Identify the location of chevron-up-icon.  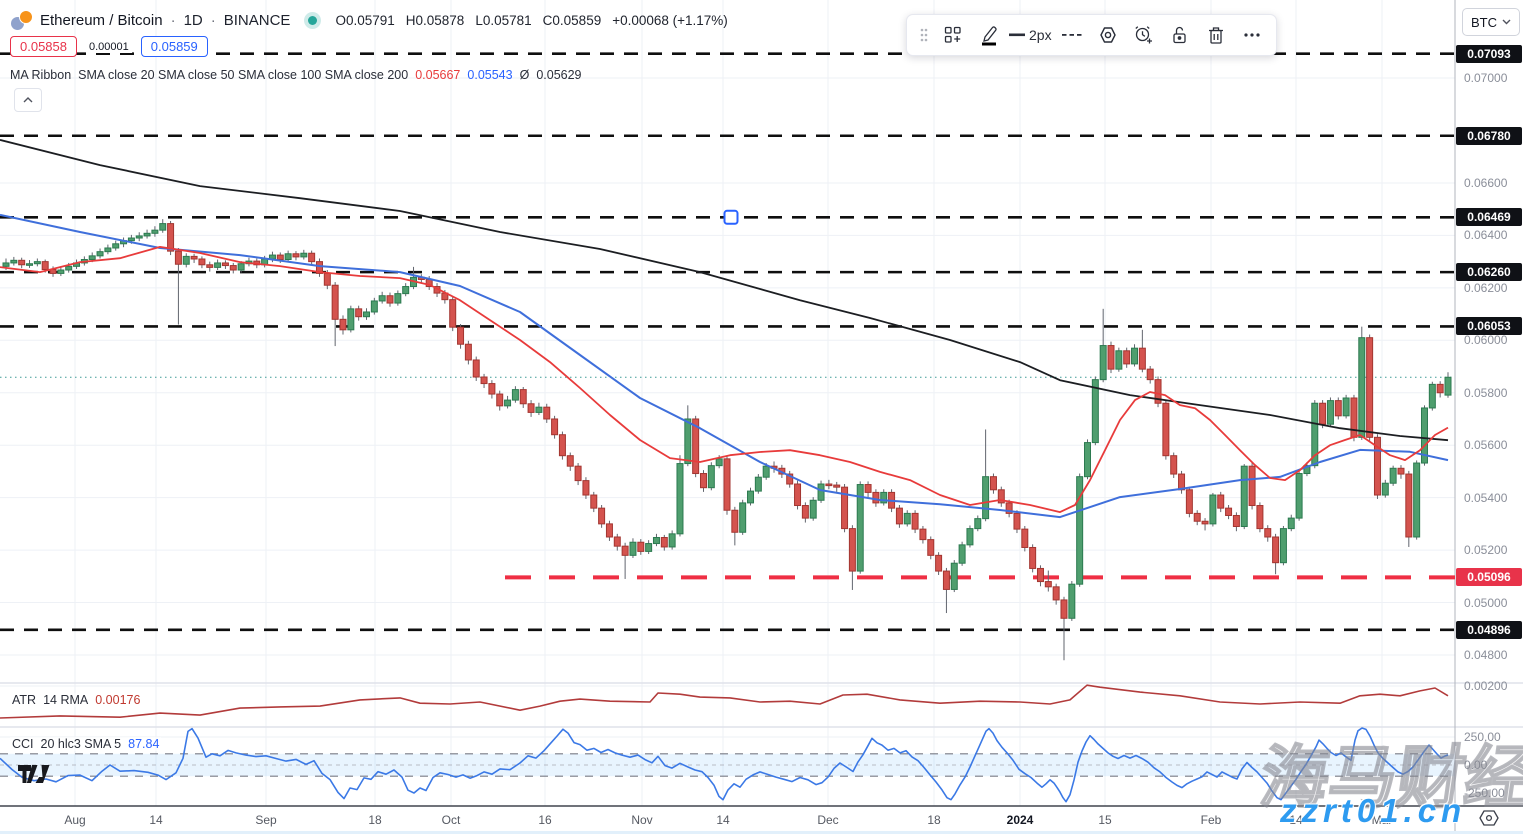
(28, 100).